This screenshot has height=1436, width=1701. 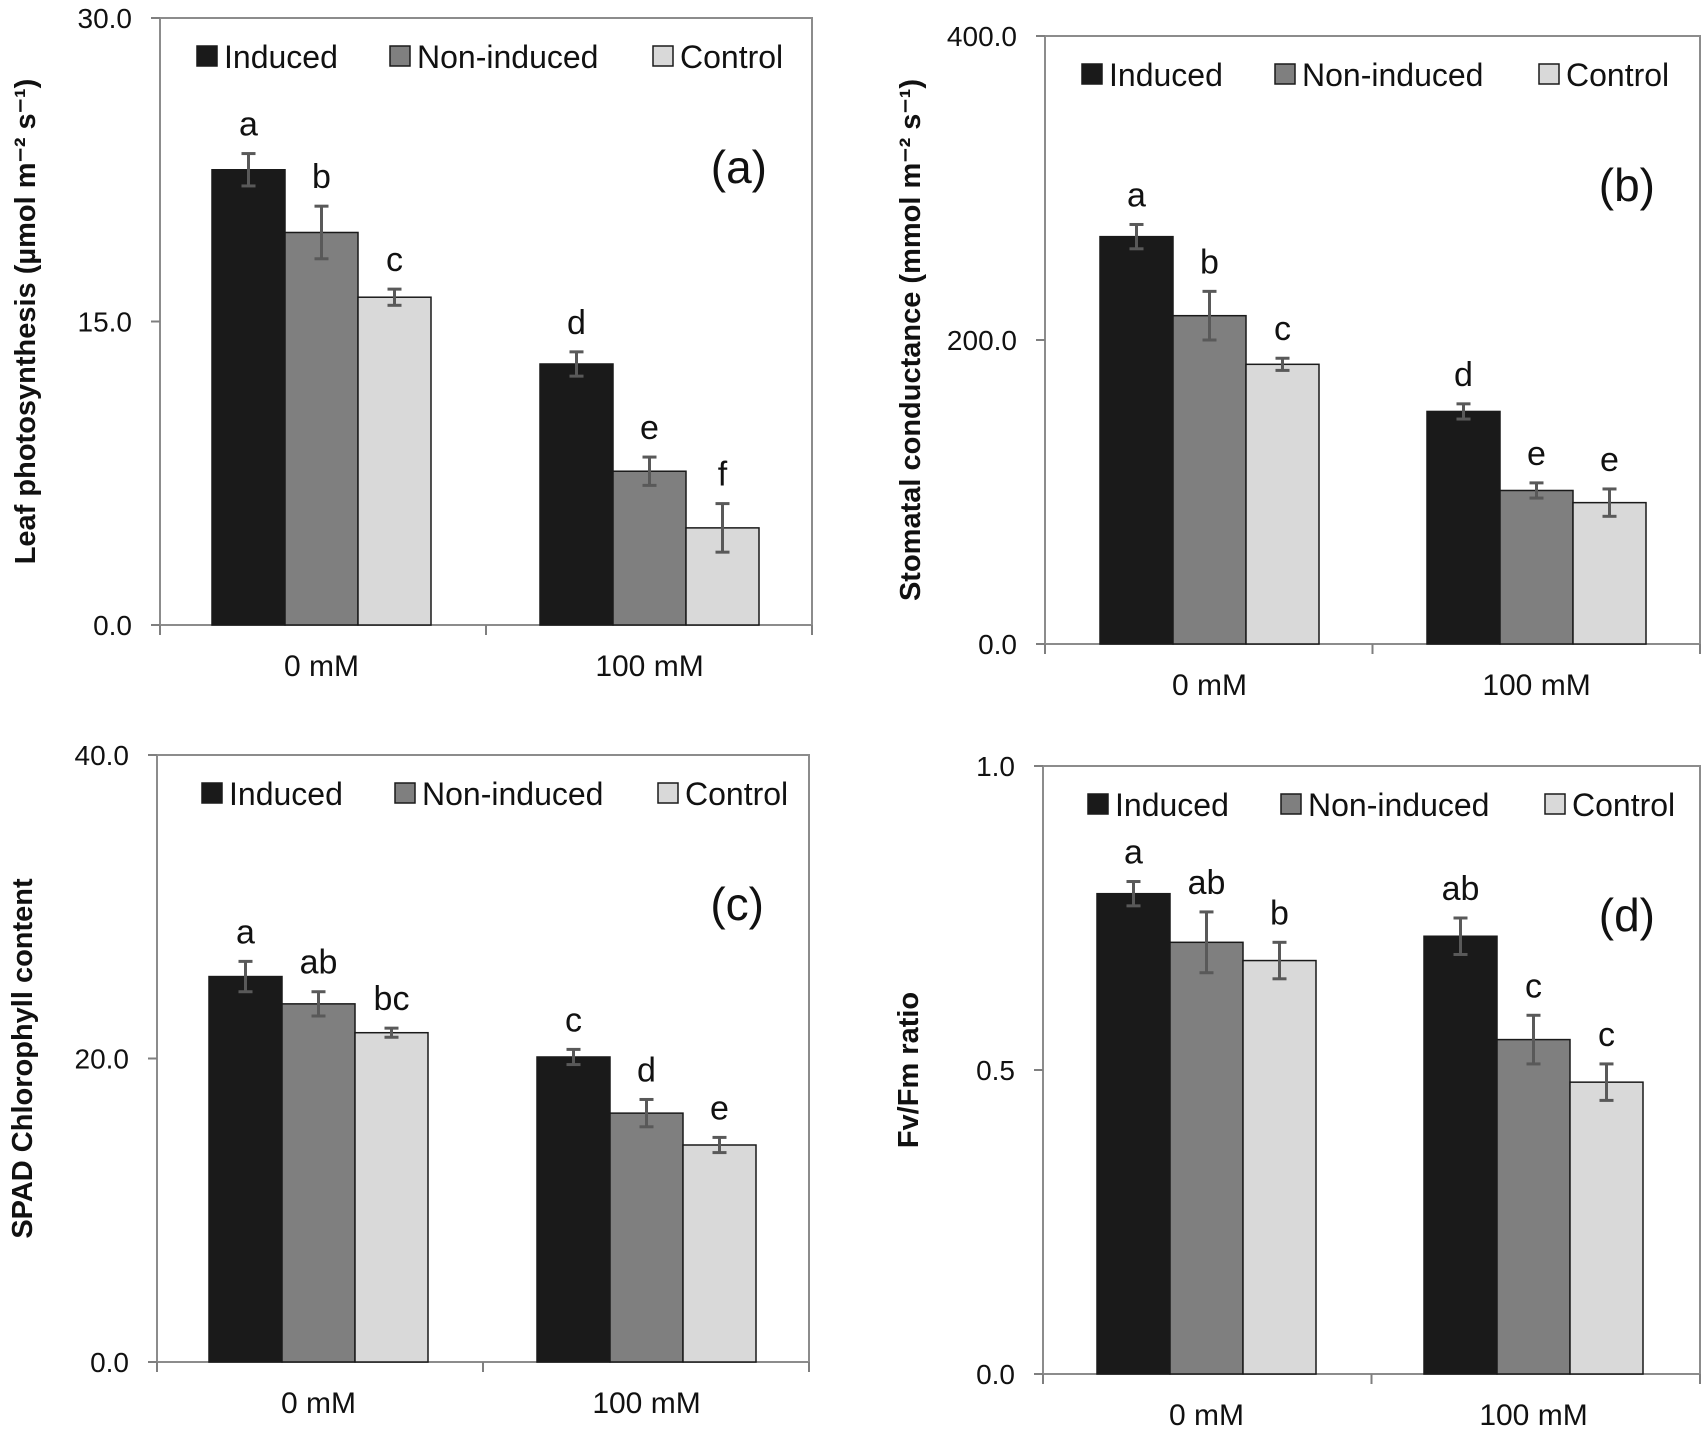 I want to click on y-axis-title: Fv/Fm ratio, so click(x=909, y=1070).